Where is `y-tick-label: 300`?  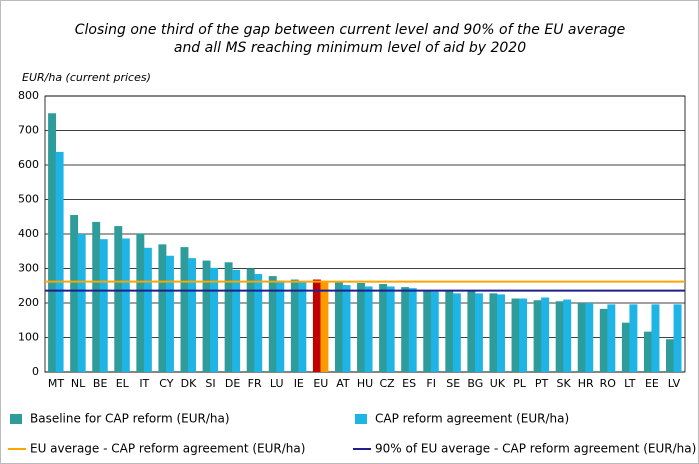
y-tick-label: 300 is located at coordinates (28, 268).